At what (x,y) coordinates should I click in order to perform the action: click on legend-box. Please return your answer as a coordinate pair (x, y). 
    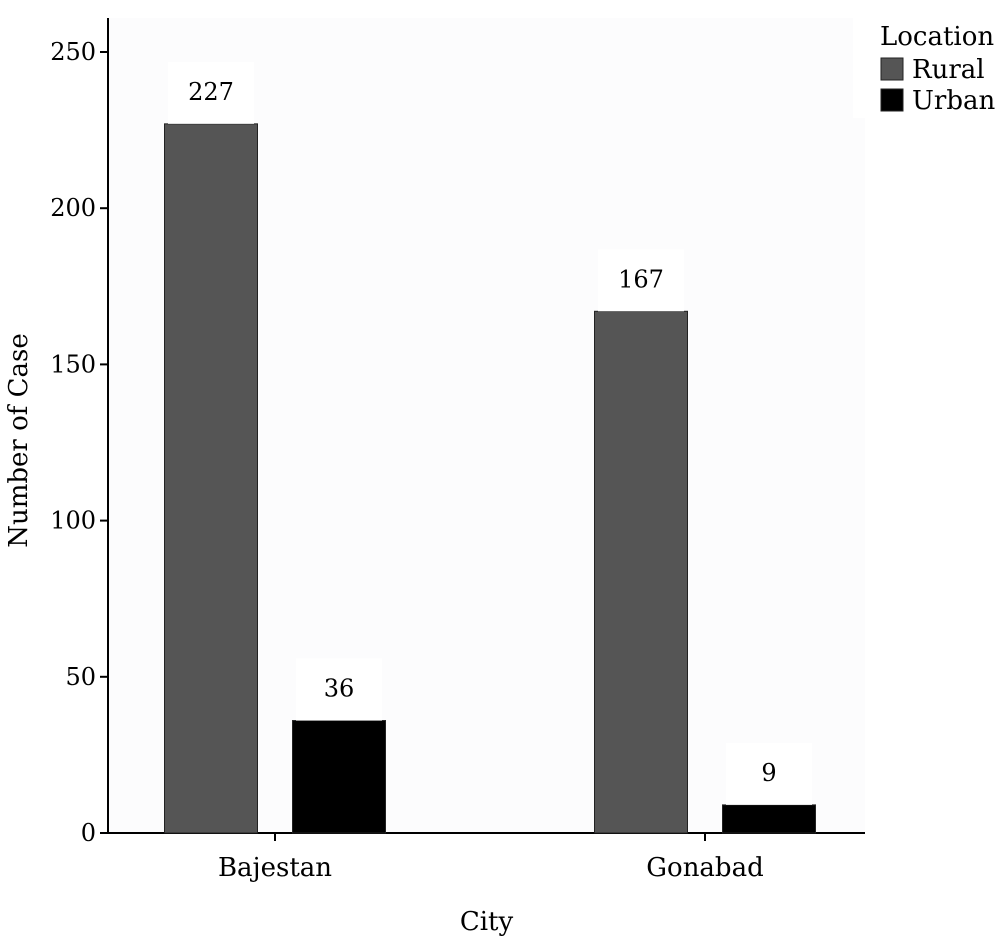
    Looking at the image, I should click on (926, 68).